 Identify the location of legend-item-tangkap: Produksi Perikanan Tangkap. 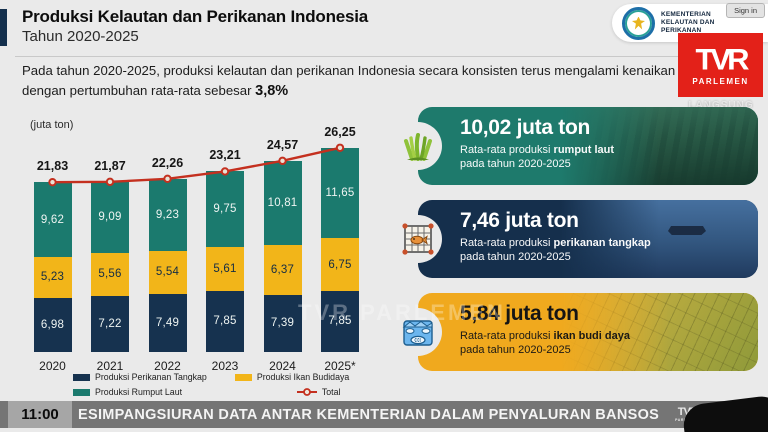
(140, 377).